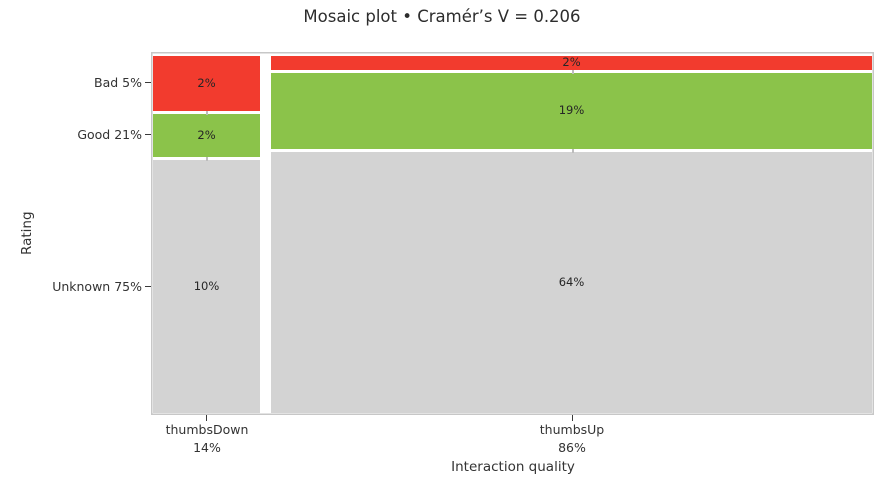  I want to click on x-tick-label-thumbsDown: thumbsDown 14%, so click(207, 439).